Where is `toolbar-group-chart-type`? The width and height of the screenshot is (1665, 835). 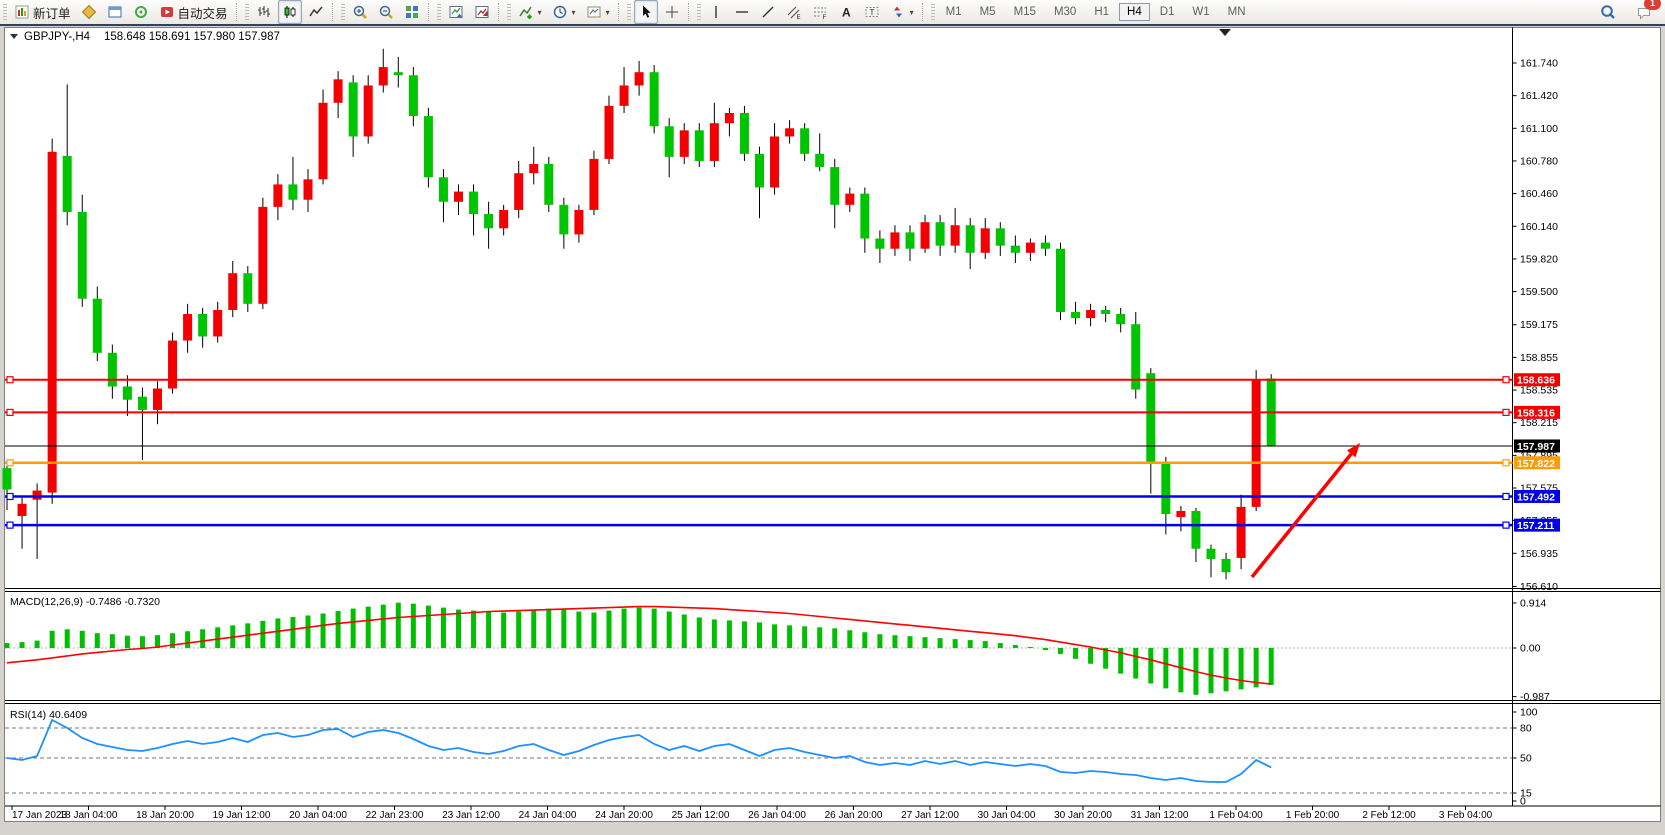
toolbar-group-chart-type is located at coordinates (290, 12).